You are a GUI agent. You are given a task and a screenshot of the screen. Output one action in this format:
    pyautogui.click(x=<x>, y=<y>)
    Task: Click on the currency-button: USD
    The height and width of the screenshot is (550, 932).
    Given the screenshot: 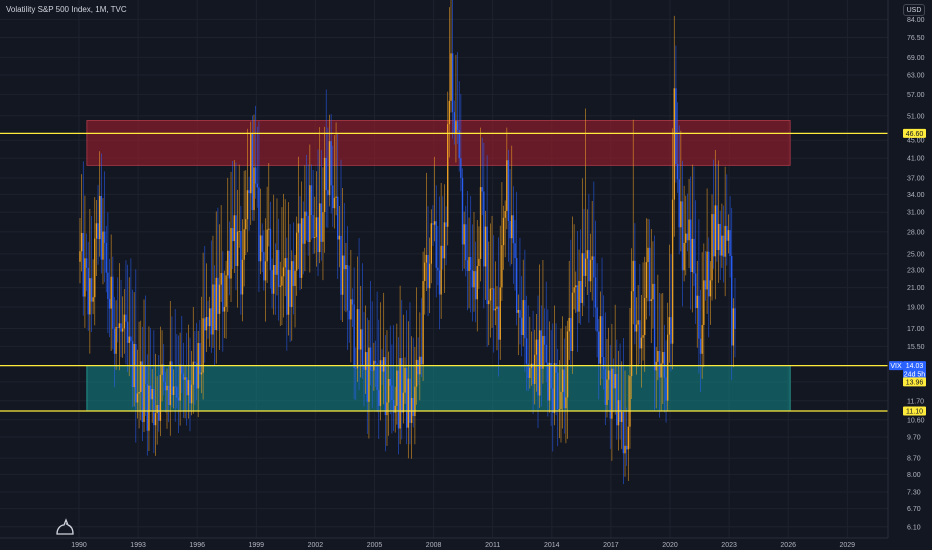 What is the action you would take?
    pyautogui.click(x=914, y=10)
    